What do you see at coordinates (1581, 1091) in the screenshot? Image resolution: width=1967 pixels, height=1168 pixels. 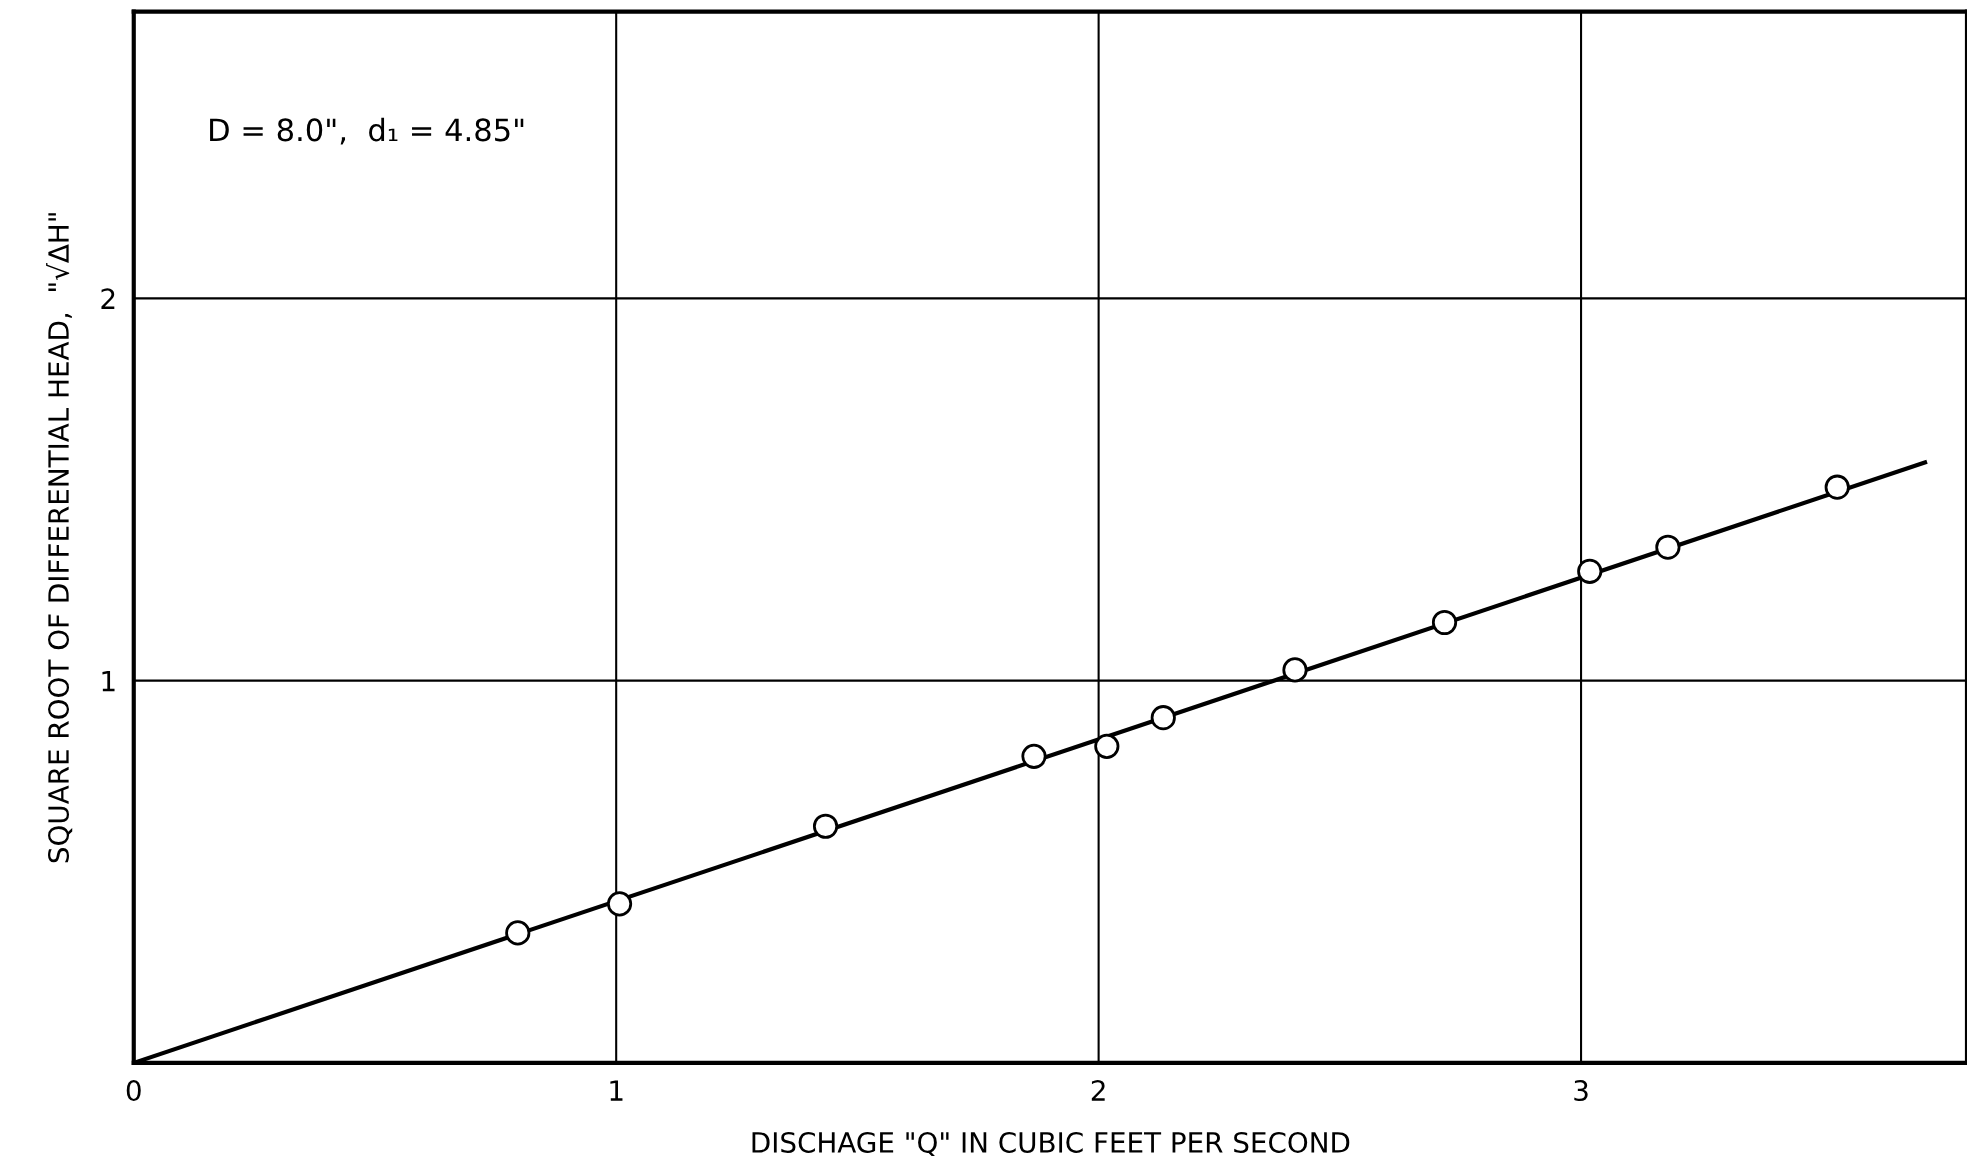 I see `x-tick-label: 3` at bounding box center [1581, 1091].